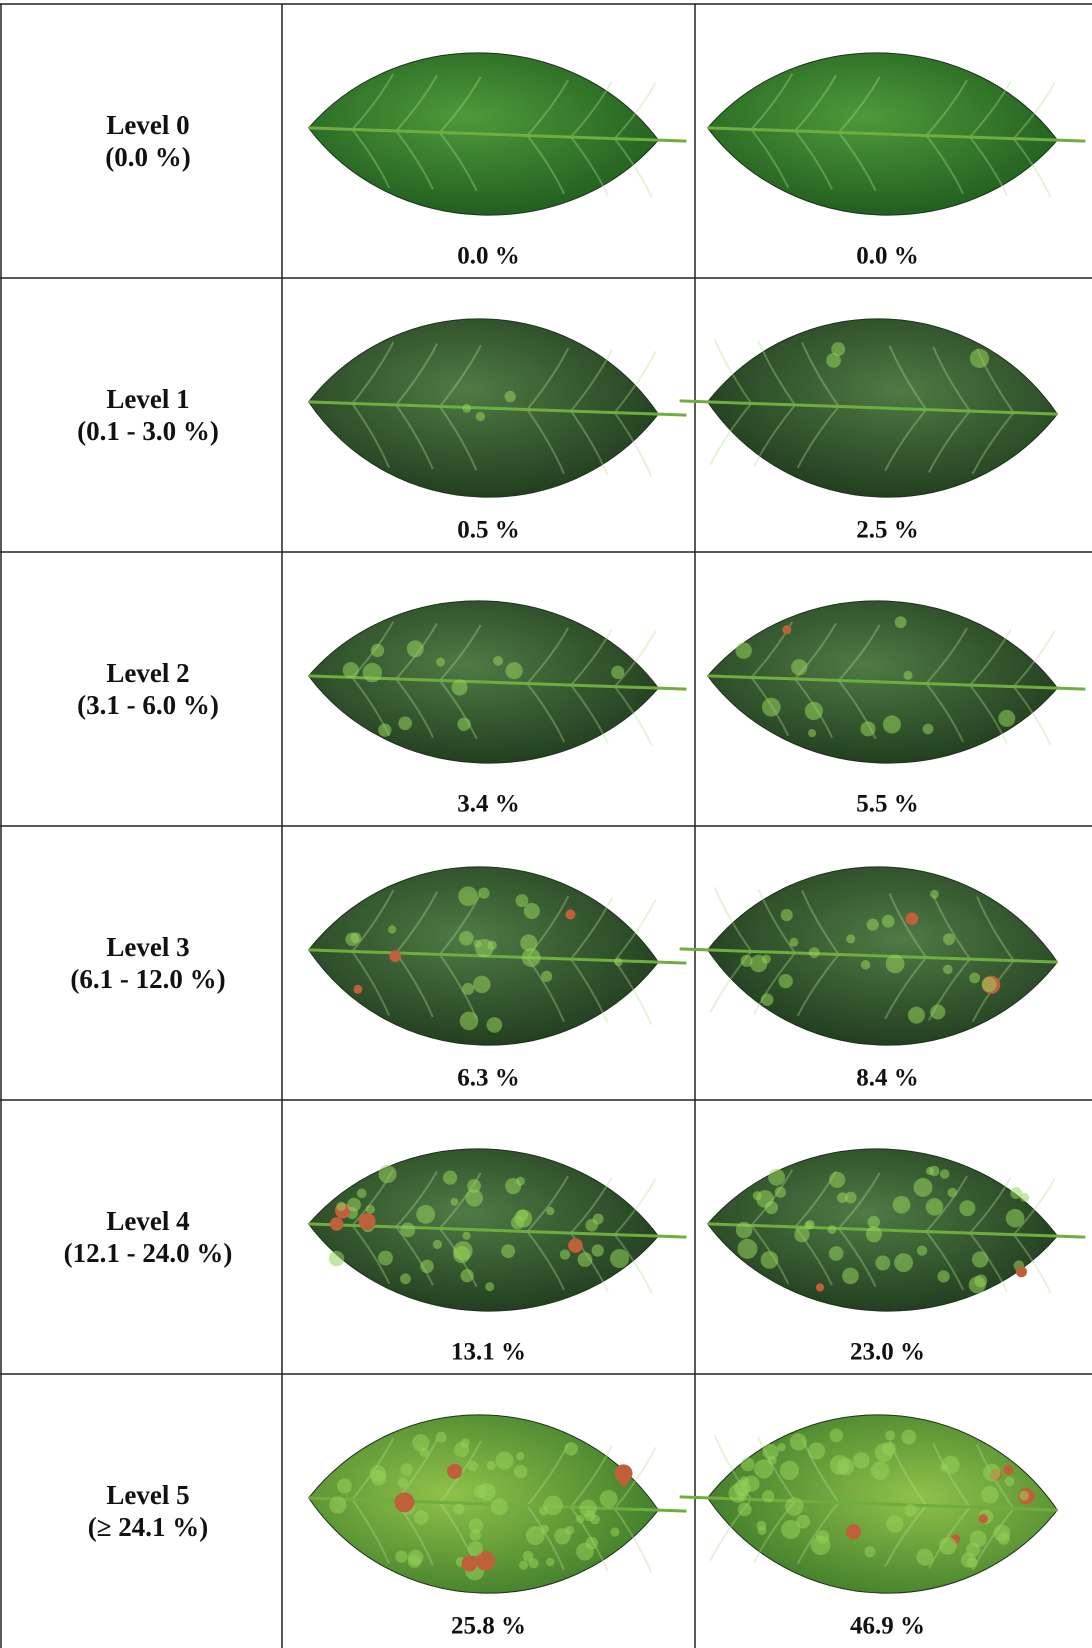  What do you see at coordinates (148, 1253) in the screenshot?
I see `level-range: (12.1 - 24.0 %)` at bounding box center [148, 1253].